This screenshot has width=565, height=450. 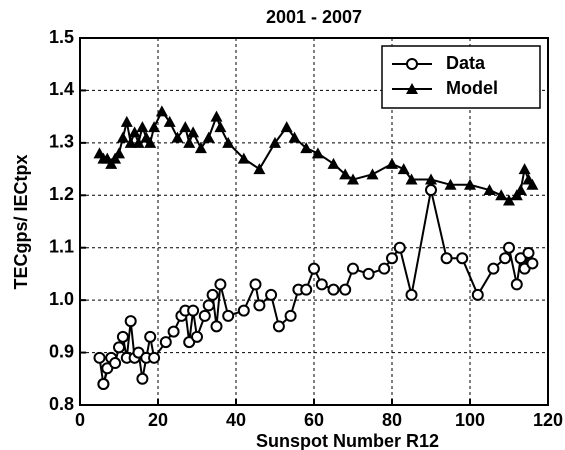 What do you see at coordinates (61, 299) in the screenshot?
I see `y-tick-label: 1.0` at bounding box center [61, 299].